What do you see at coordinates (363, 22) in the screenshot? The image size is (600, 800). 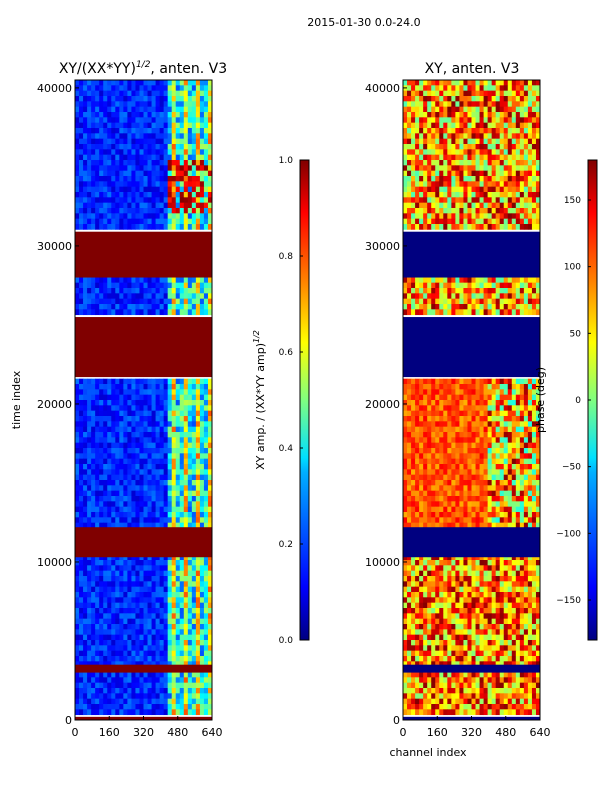 I see `figure-suptitle: 2015-01-30 0.0-24.0` at bounding box center [363, 22].